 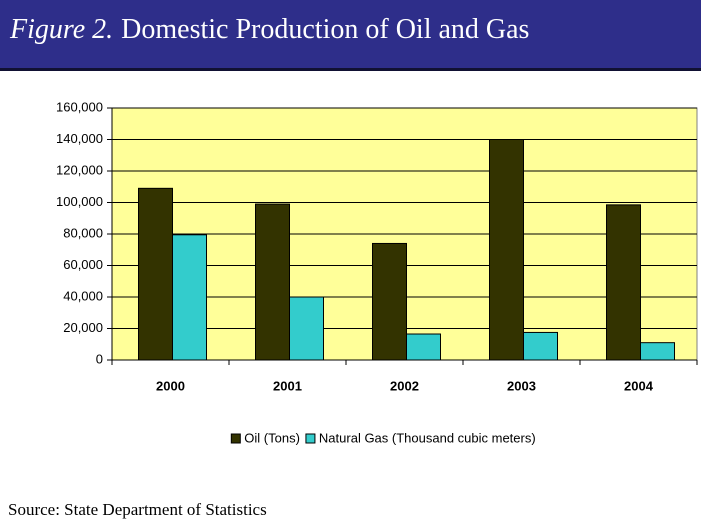 What do you see at coordinates (83, 327) in the screenshot?
I see `y-tick-label: 20,000` at bounding box center [83, 327].